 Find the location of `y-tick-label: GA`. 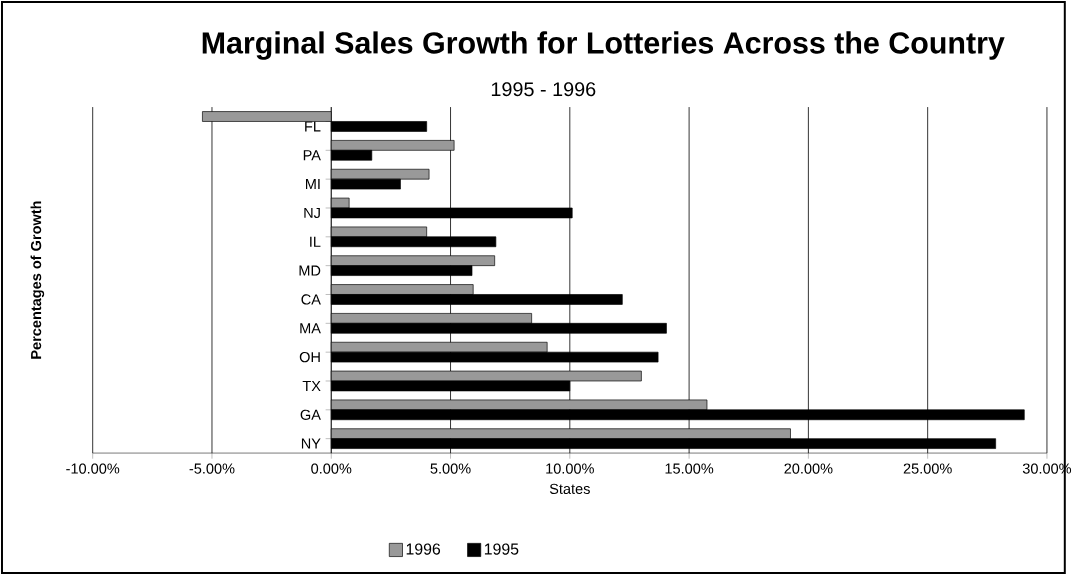

y-tick-label: GA is located at coordinates (310, 414).